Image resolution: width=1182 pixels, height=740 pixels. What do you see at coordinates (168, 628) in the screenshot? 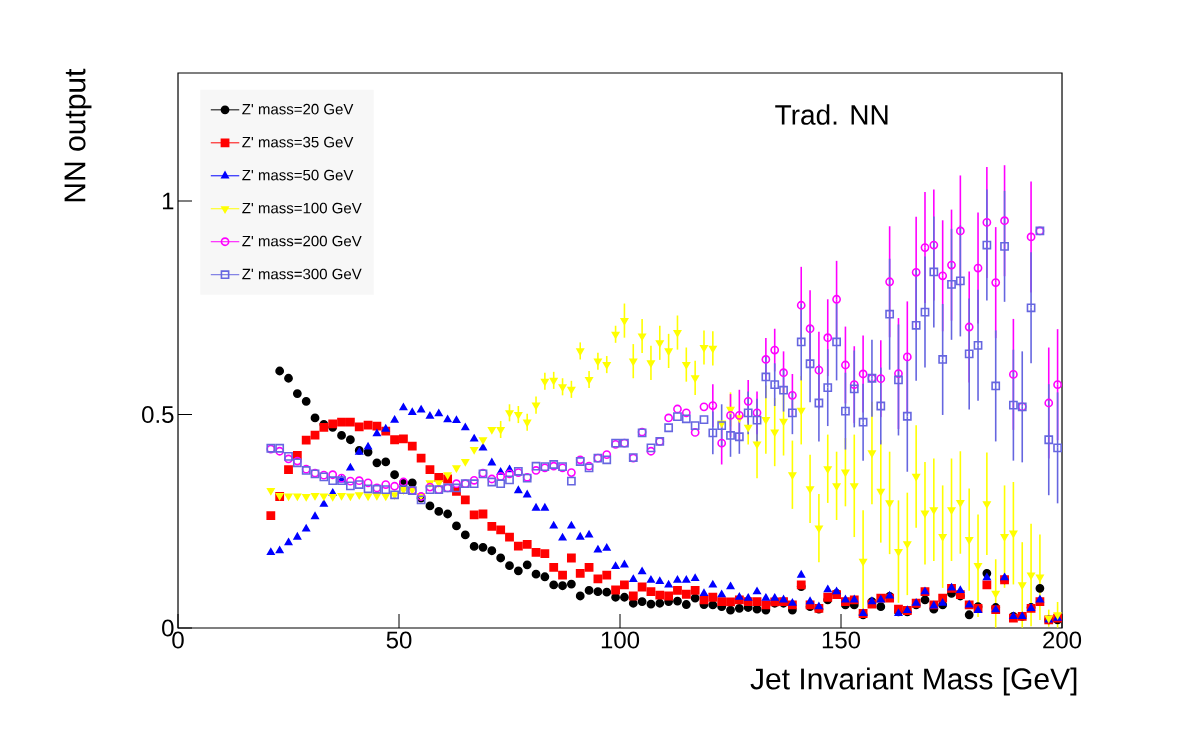
I see `y-tick-label: 0` at bounding box center [168, 628].